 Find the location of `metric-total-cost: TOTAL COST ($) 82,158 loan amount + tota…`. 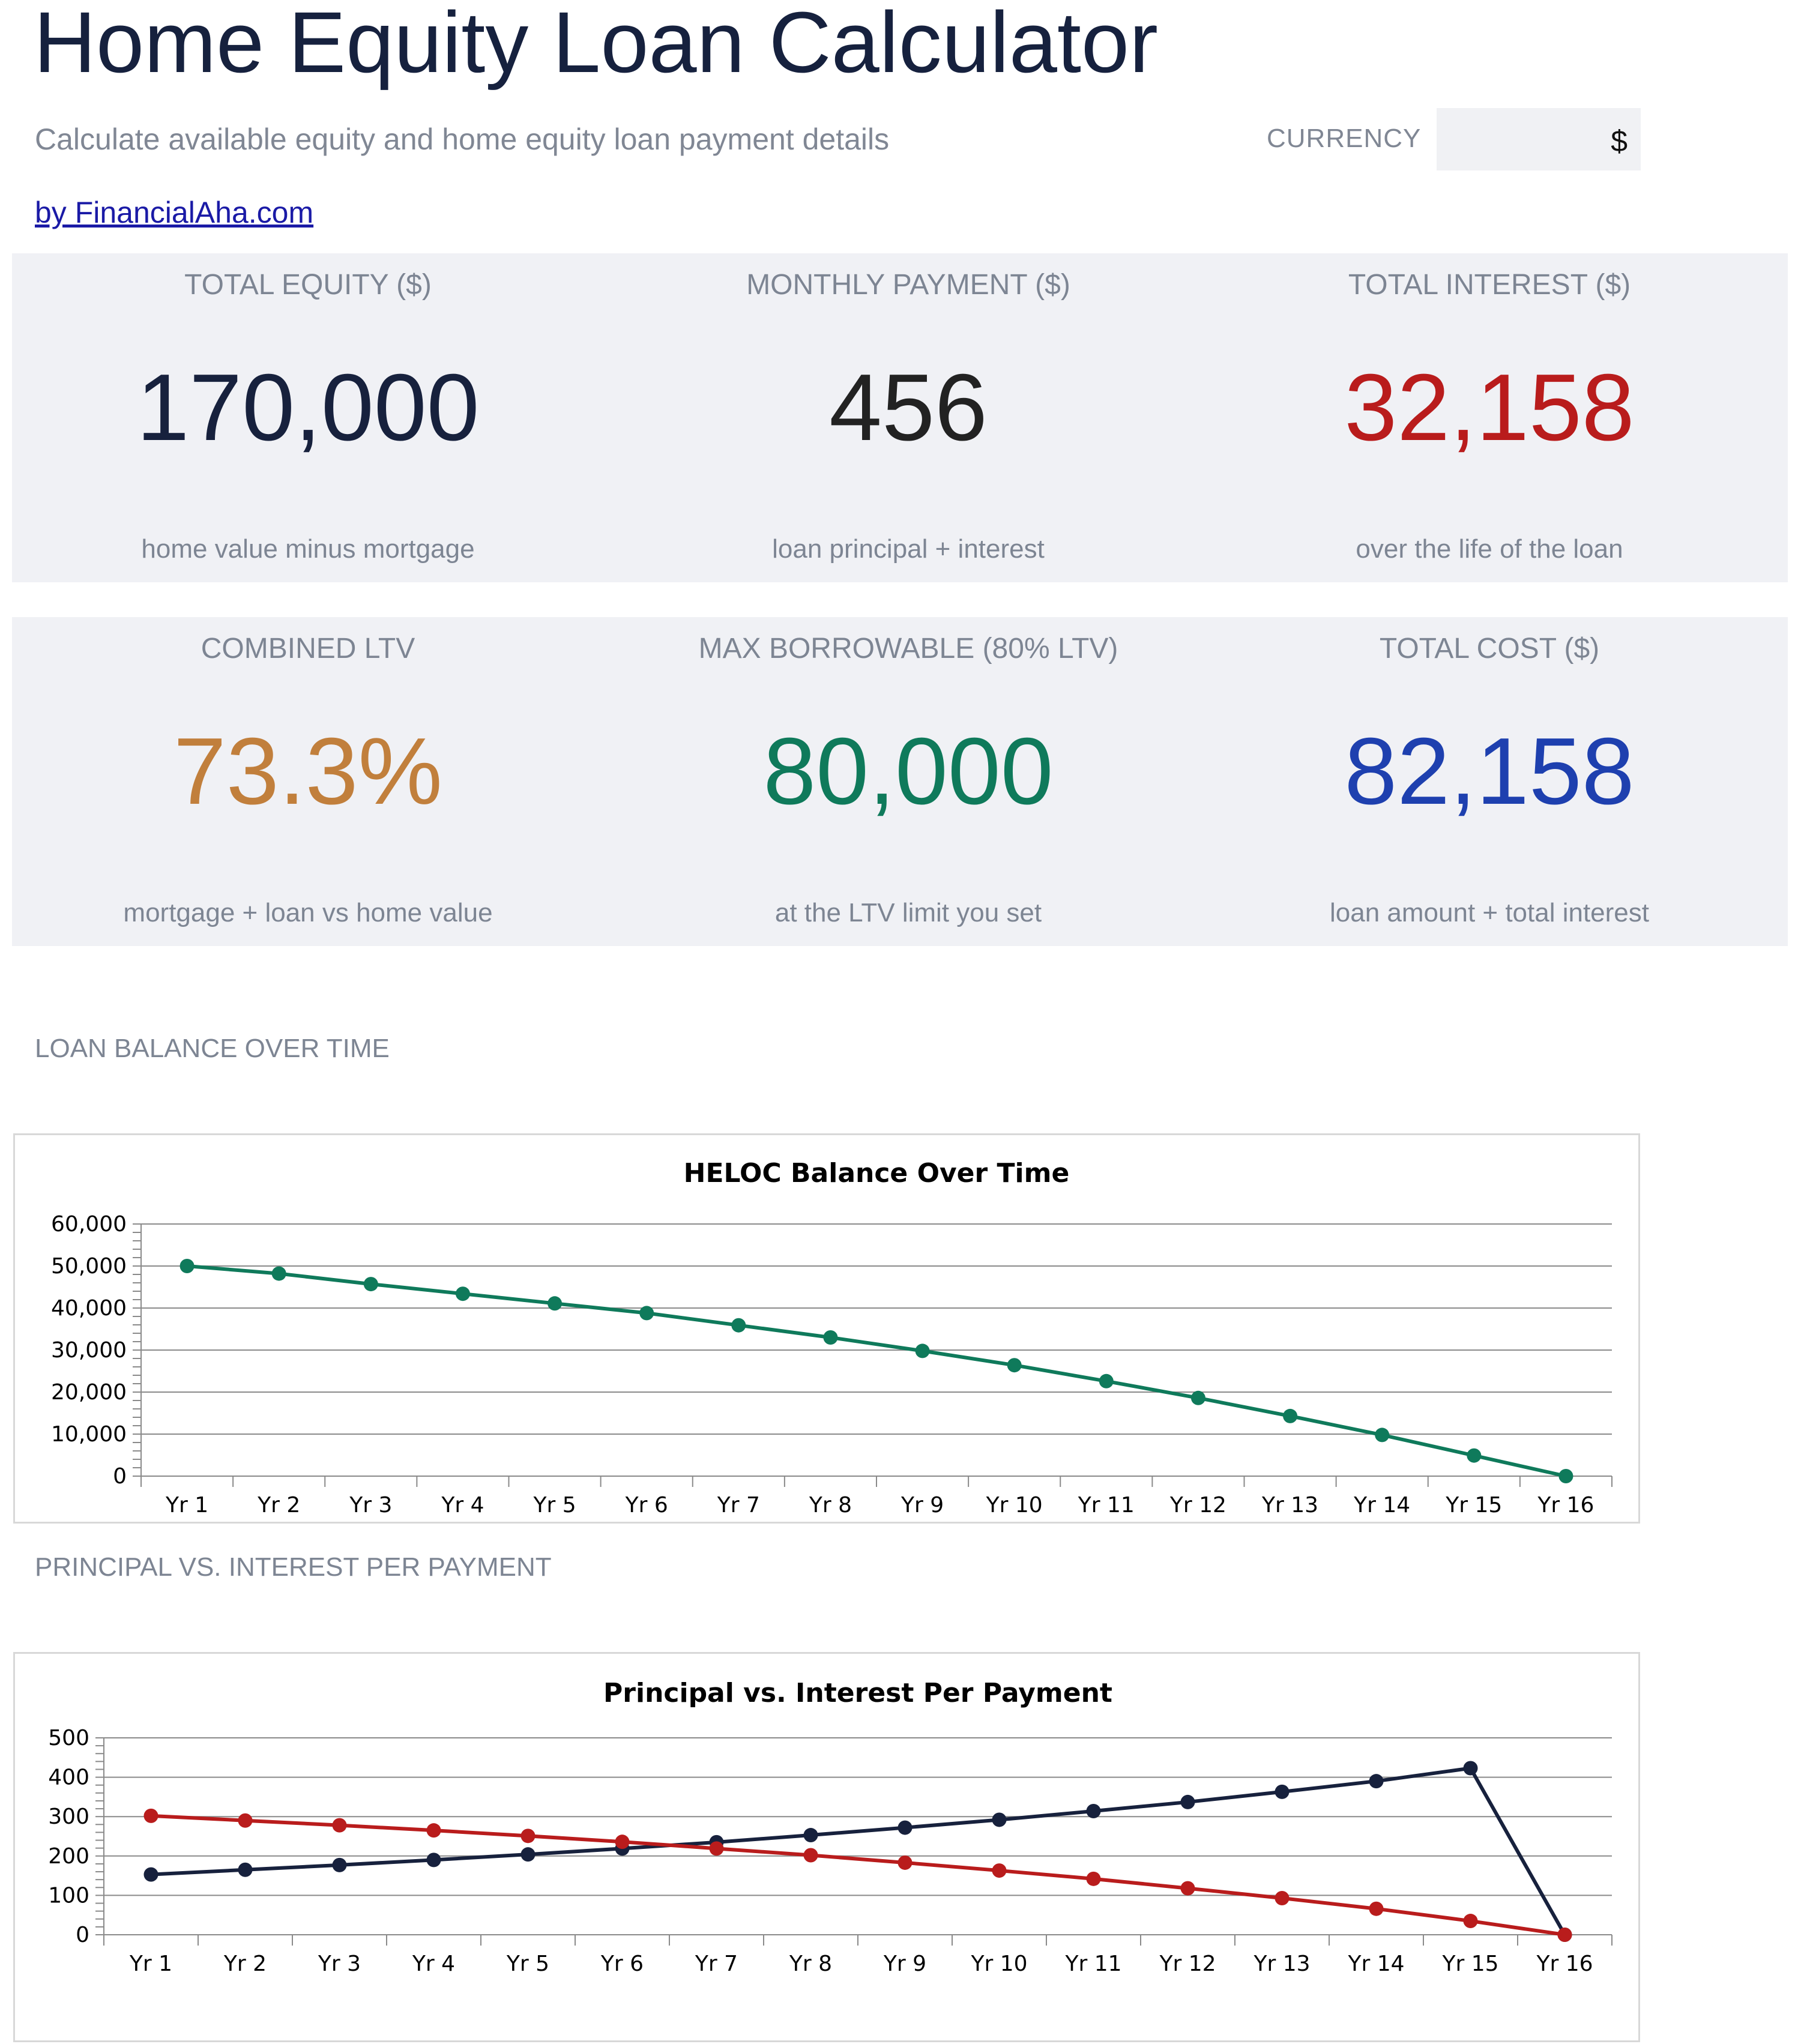

metric-total-cost: TOTAL COST ($) 82,158 loan amount + tota… is located at coordinates (1489, 781).